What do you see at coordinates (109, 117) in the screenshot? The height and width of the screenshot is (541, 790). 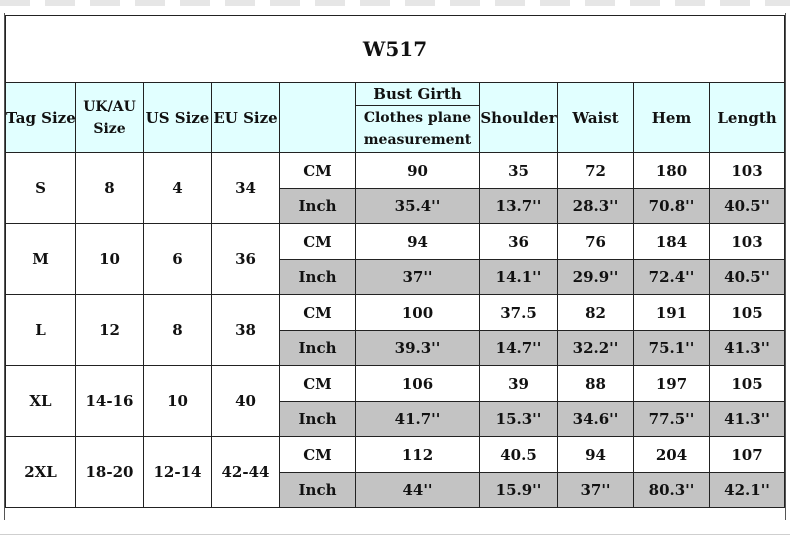 I see `header-uk-au-size: UK/AU Size` at bounding box center [109, 117].